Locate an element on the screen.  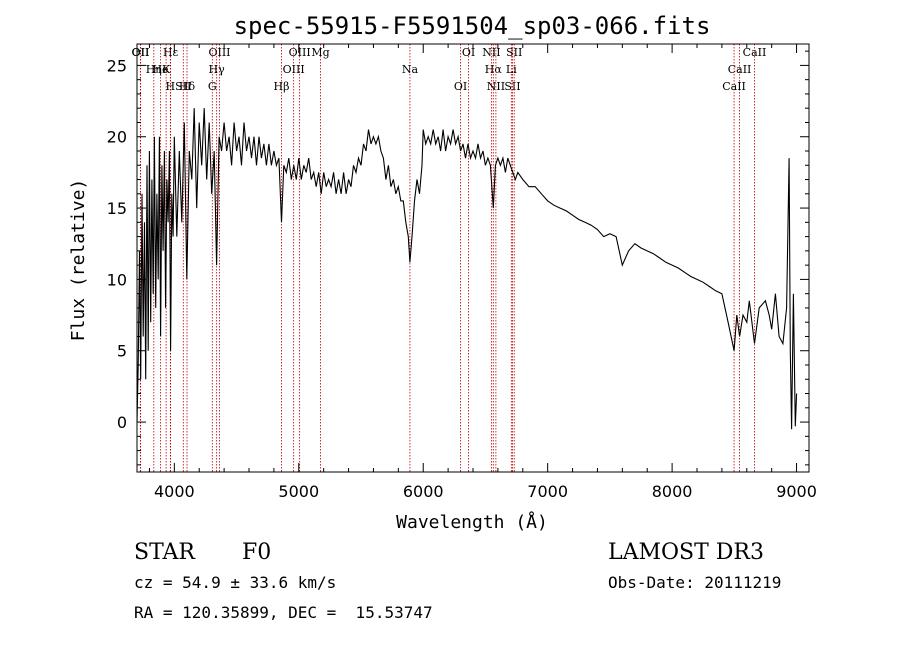
line-label-7: Hη is located at coordinates (154, 69).